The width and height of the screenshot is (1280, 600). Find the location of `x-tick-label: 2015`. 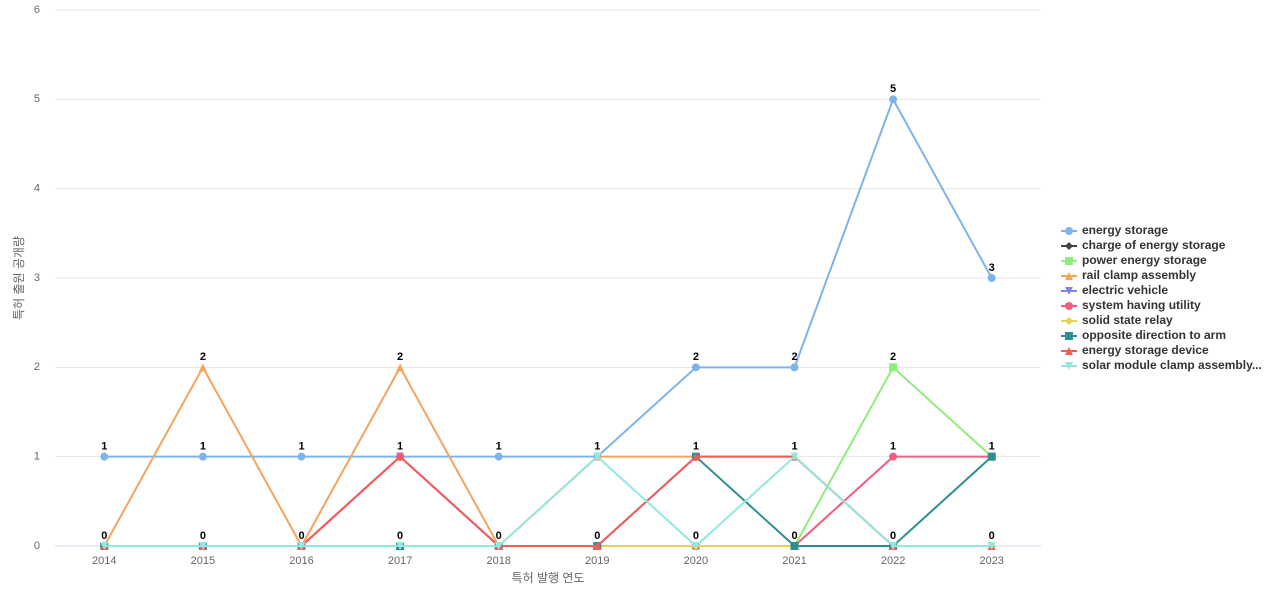

x-tick-label: 2015 is located at coordinates (203, 561).